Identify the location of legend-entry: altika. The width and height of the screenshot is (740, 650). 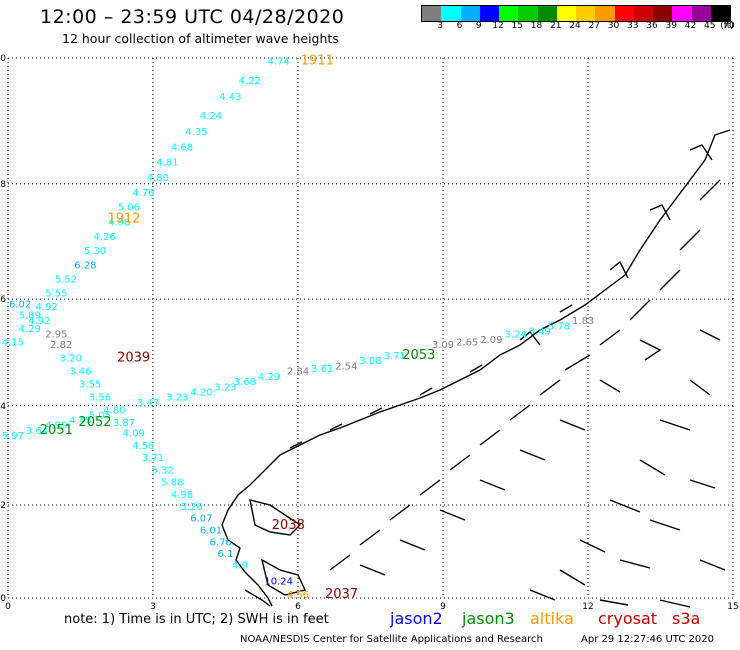
(552, 618).